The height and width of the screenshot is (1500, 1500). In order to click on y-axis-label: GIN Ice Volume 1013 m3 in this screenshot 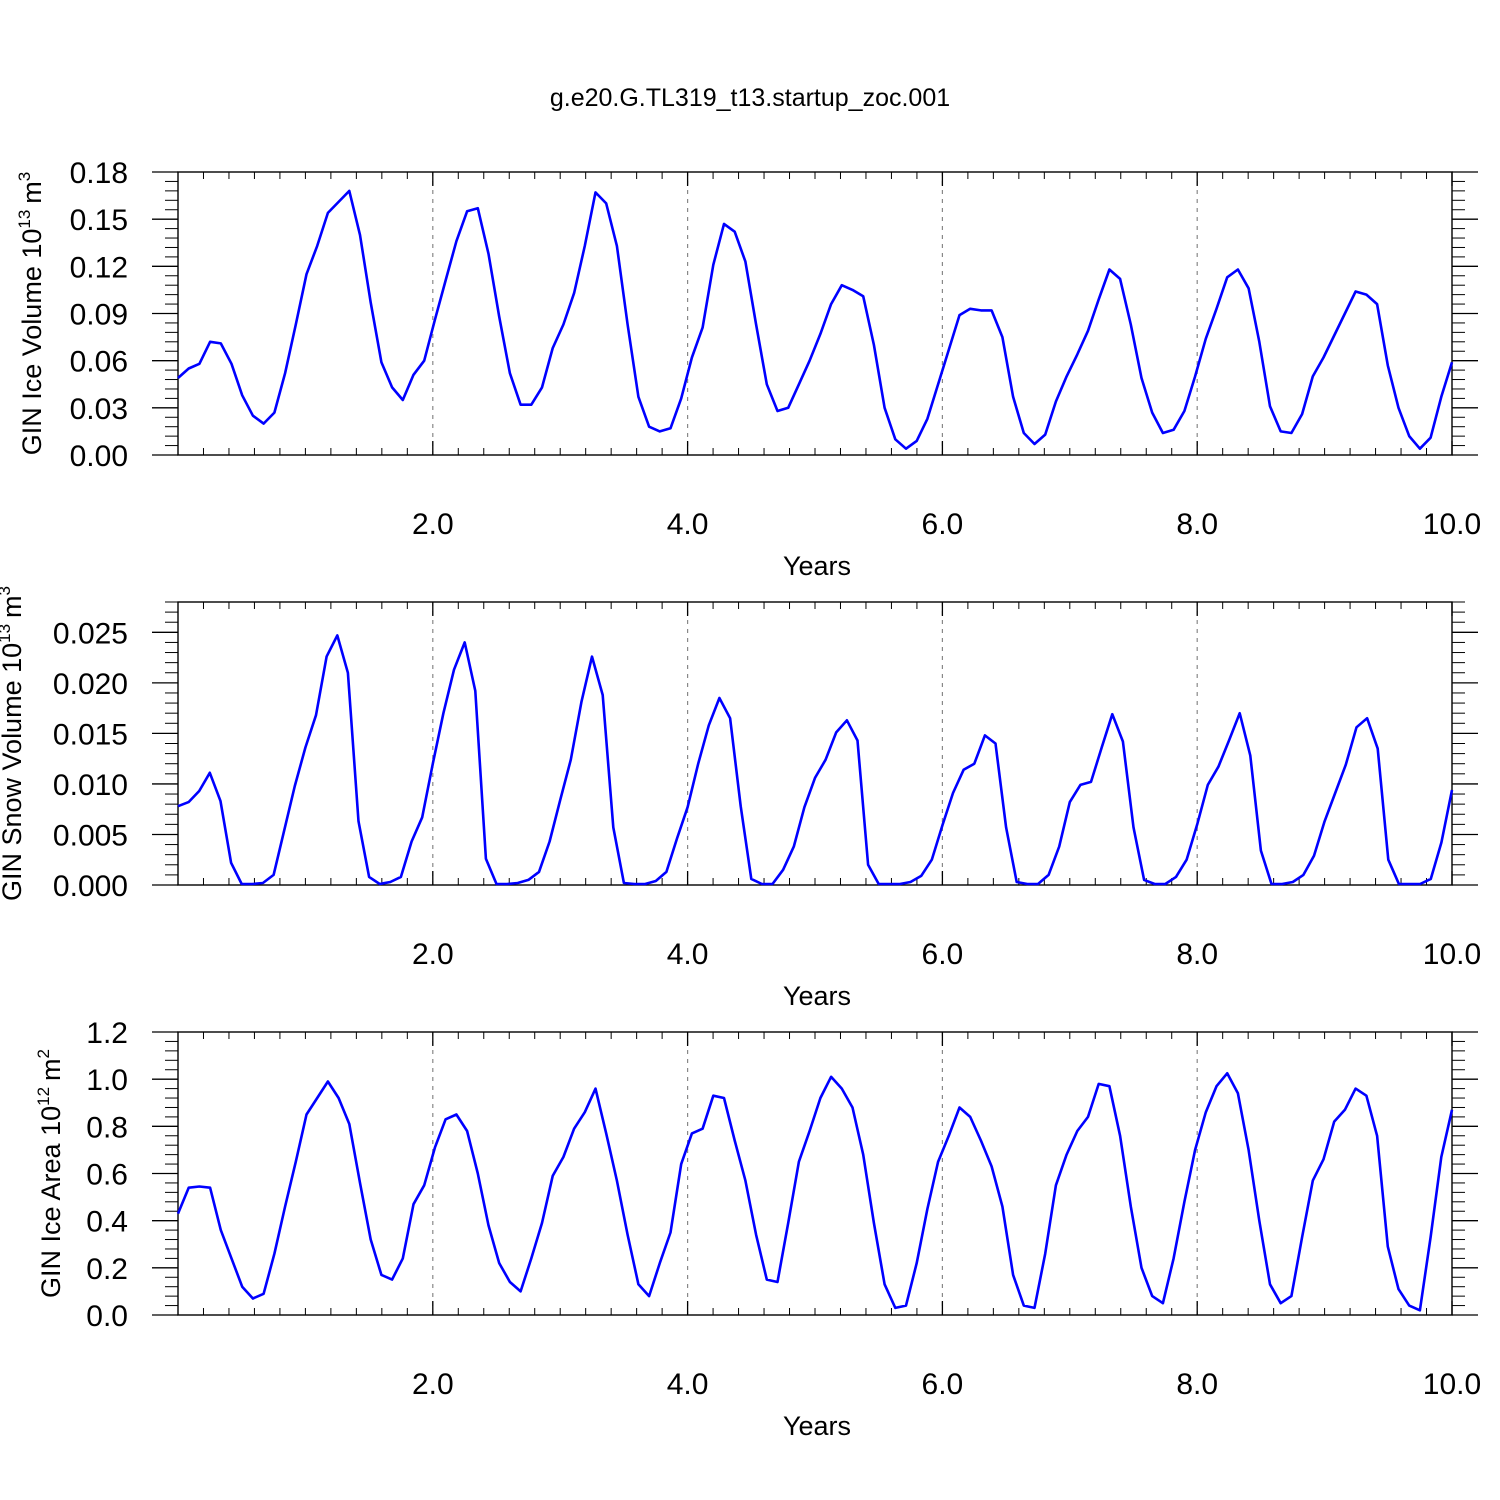, I will do `click(31, 314)`.